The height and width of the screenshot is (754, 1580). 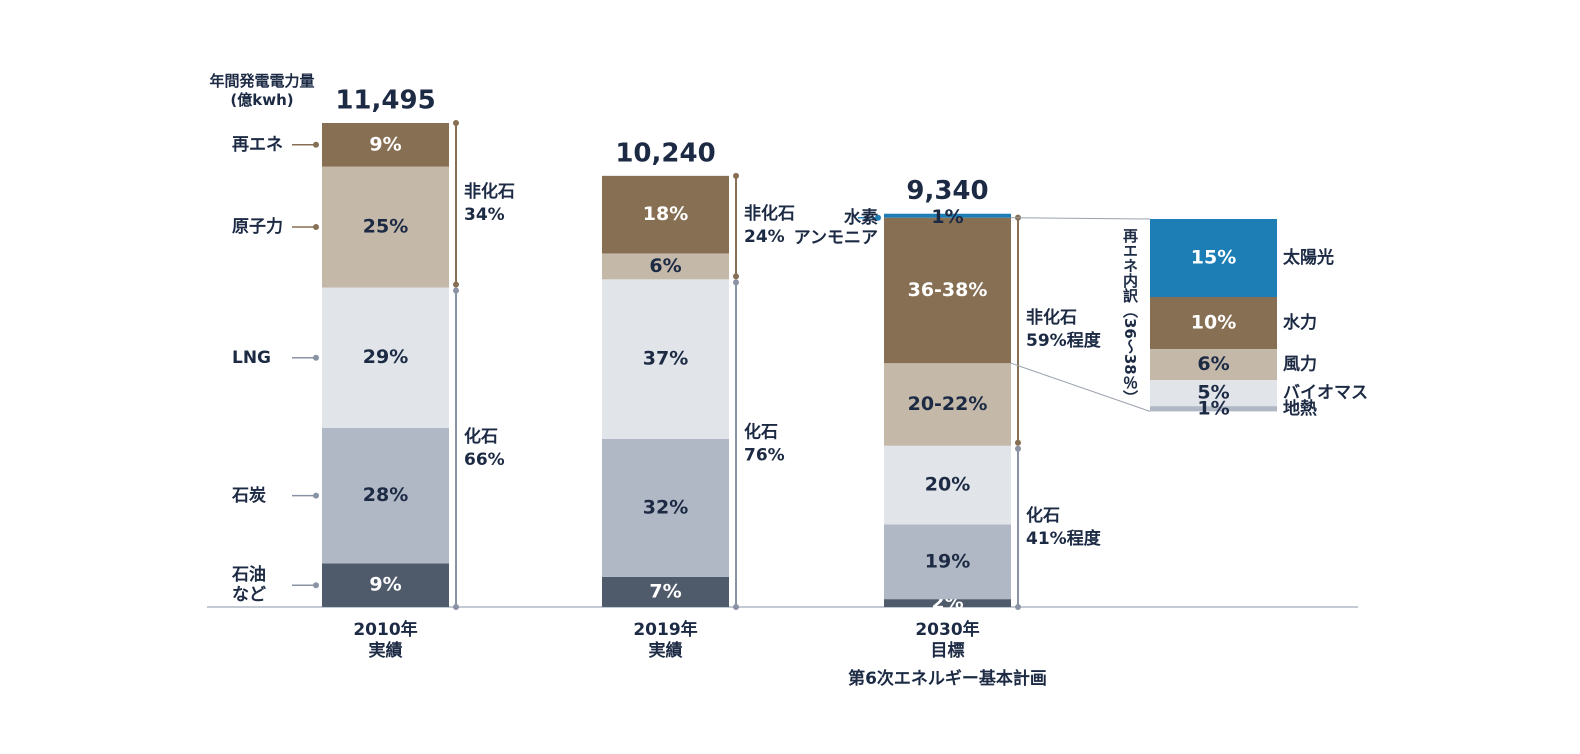 What do you see at coordinates (385, 629) in the screenshot?
I see `category-label: 2010年` at bounding box center [385, 629].